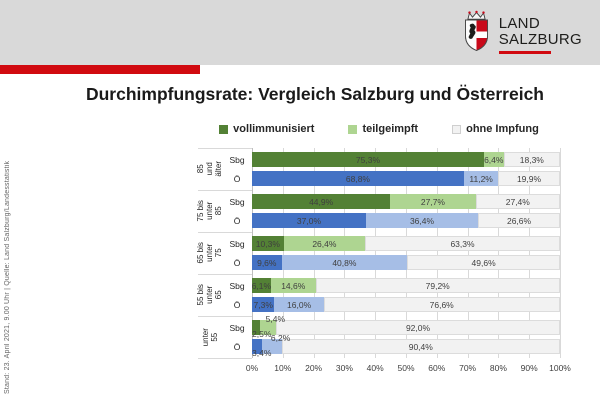 The height and width of the screenshot is (400, 600). What do you see at coordinates (529, 368) in the screenshot?
I see `axis-tick-label: 90%` at bounding box center [529, 368].